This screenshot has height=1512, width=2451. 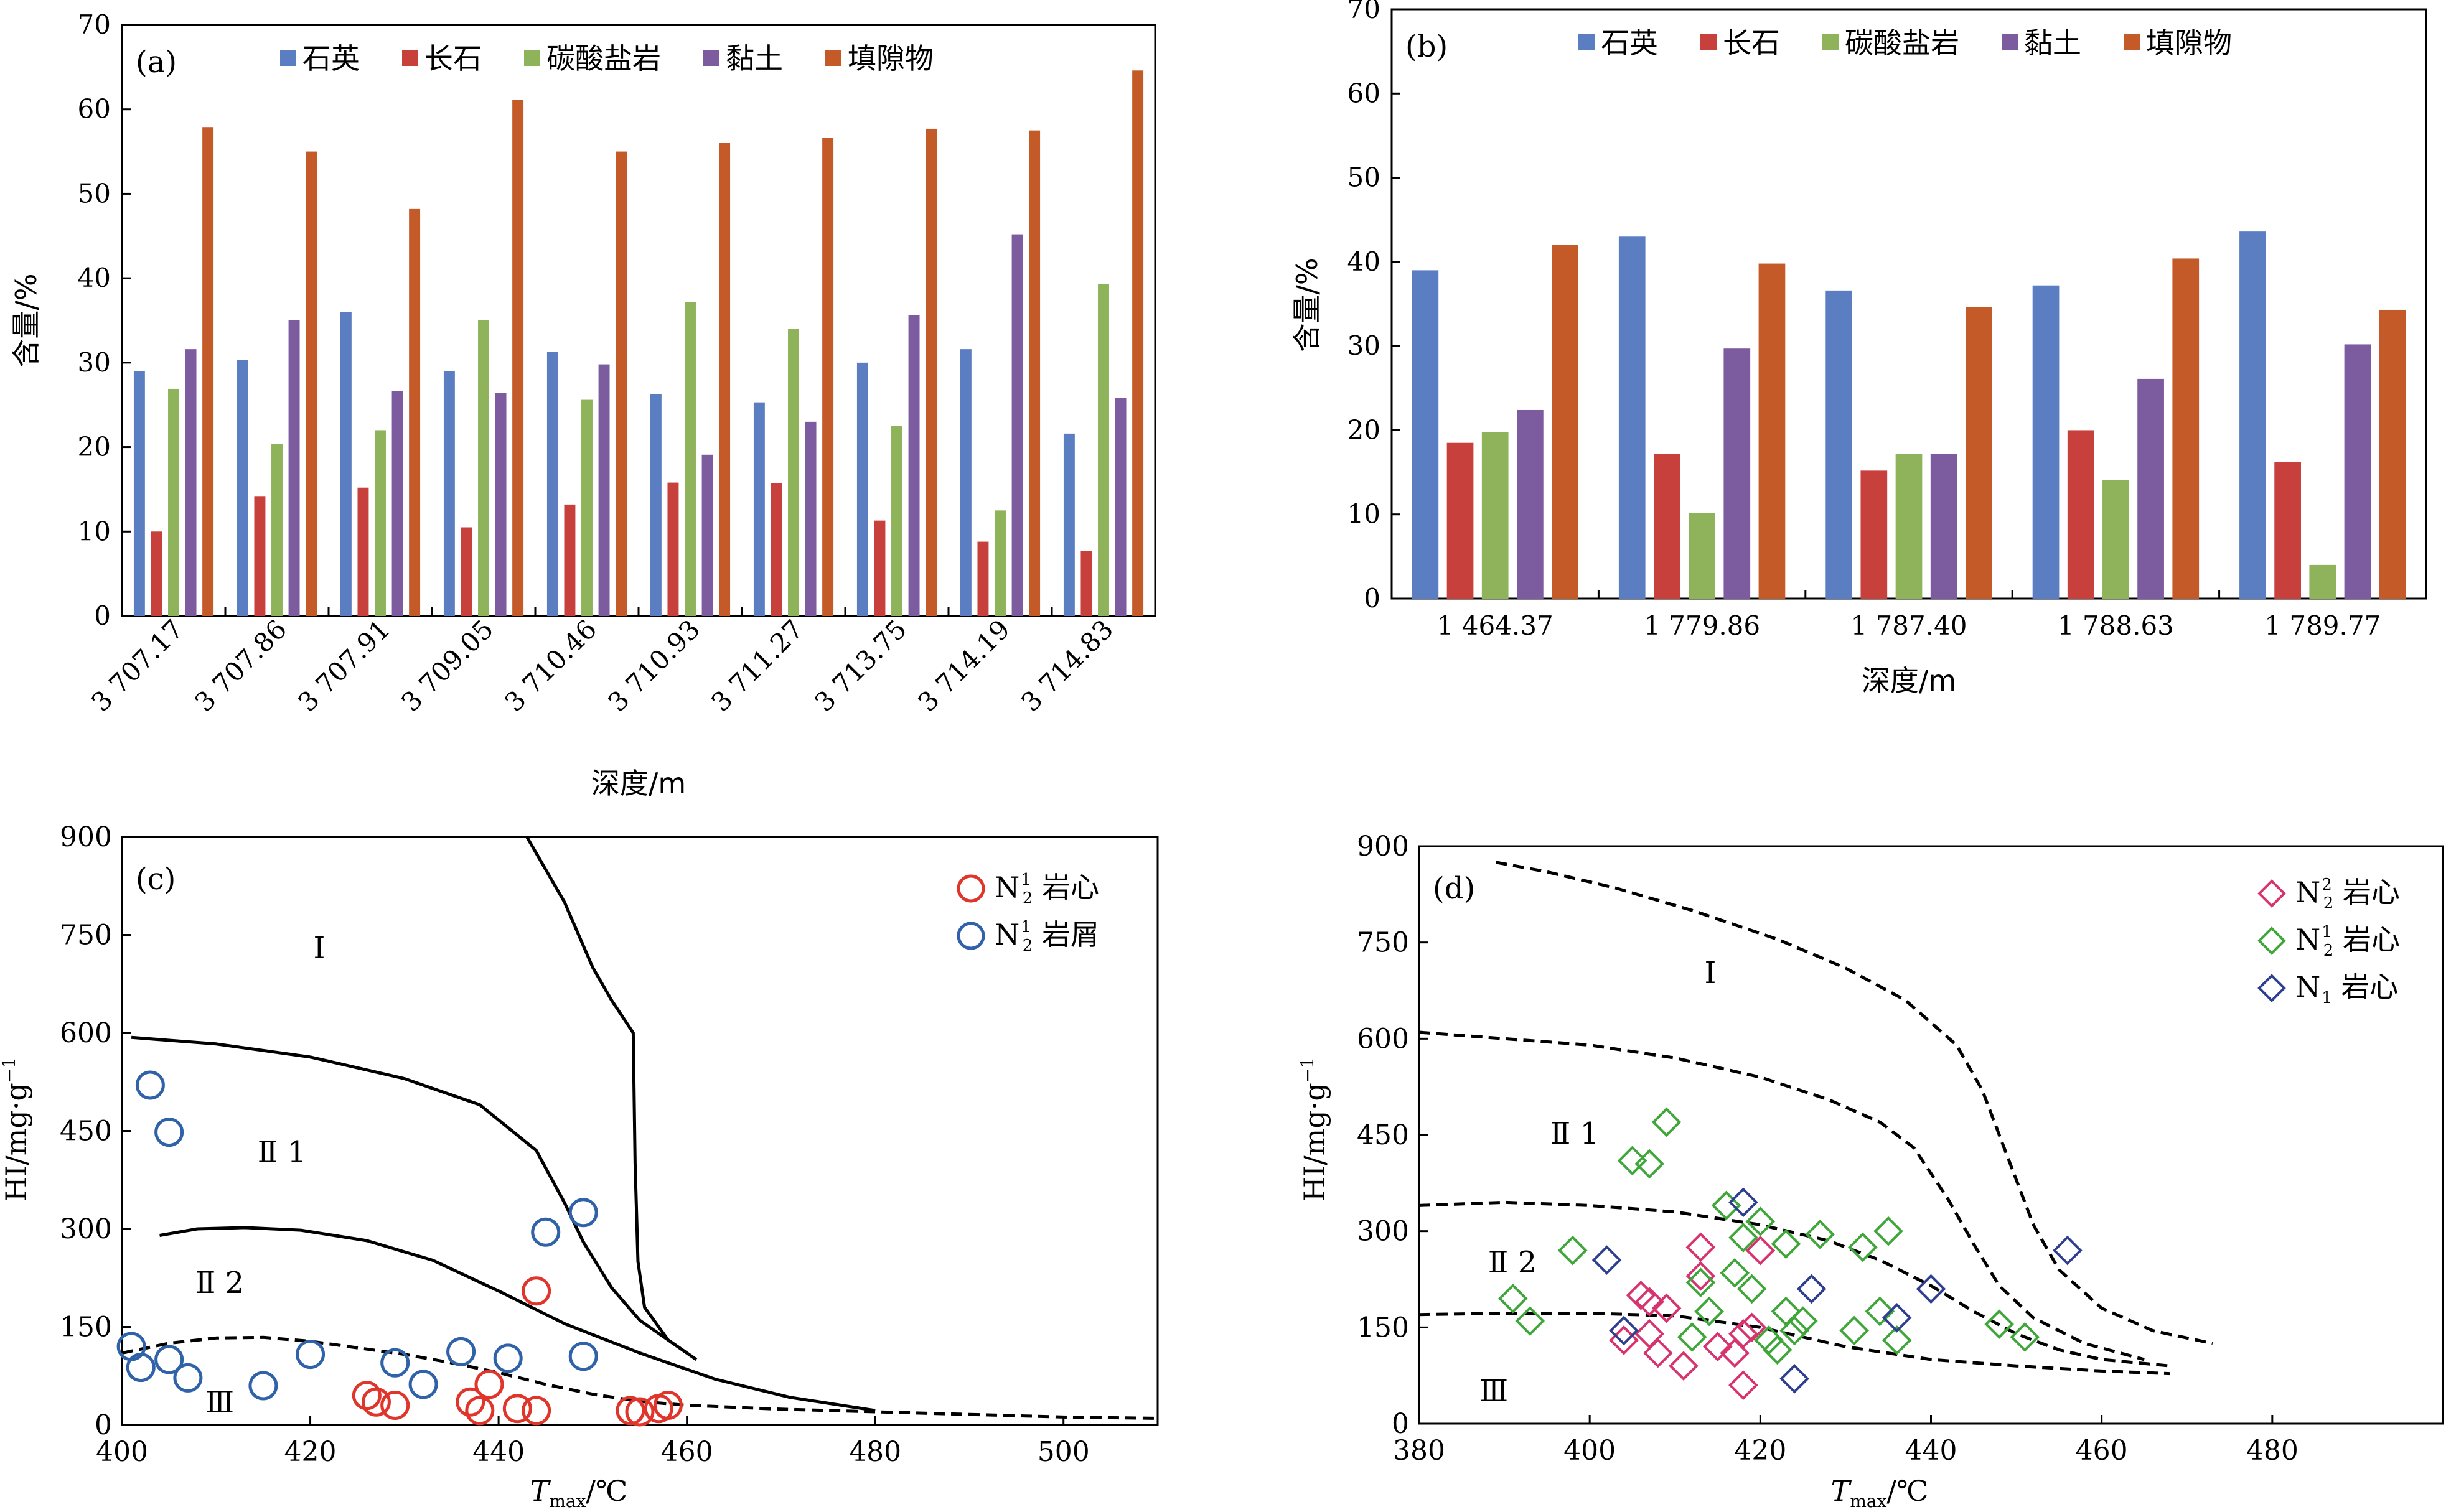 I want to click on x-tick-label: 3 709.05, so click(x=447, y=666).